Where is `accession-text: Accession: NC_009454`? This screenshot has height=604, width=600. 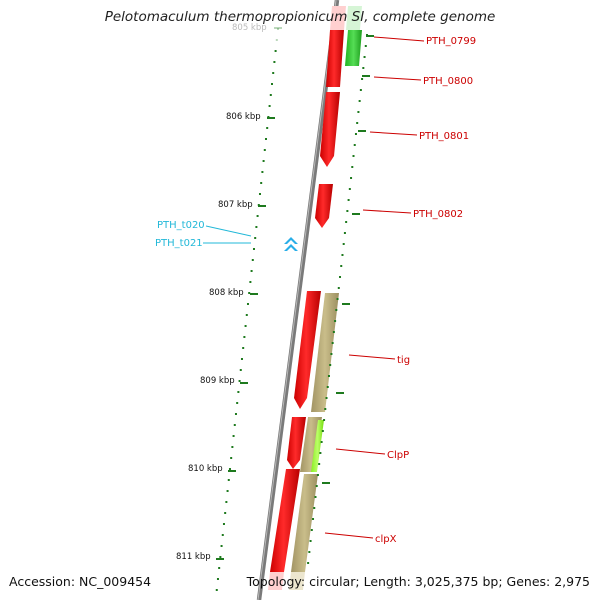
accession-text: Accession: NC_009454 is located at coordinates (80, 581).